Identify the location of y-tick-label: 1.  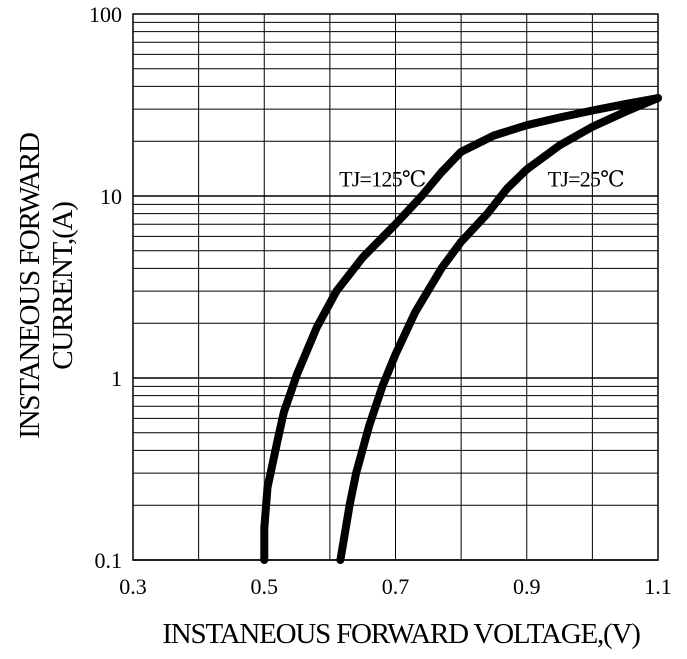
(116, 378).